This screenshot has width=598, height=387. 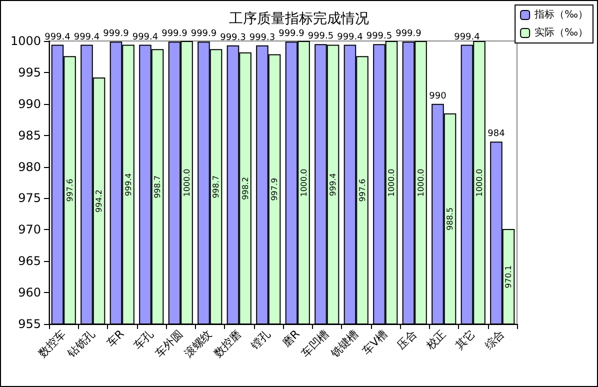 What do you see at coordinates (29, 293) in the screenshot?
I see `y-tick-label: 960` at bounding box center [29, 293].